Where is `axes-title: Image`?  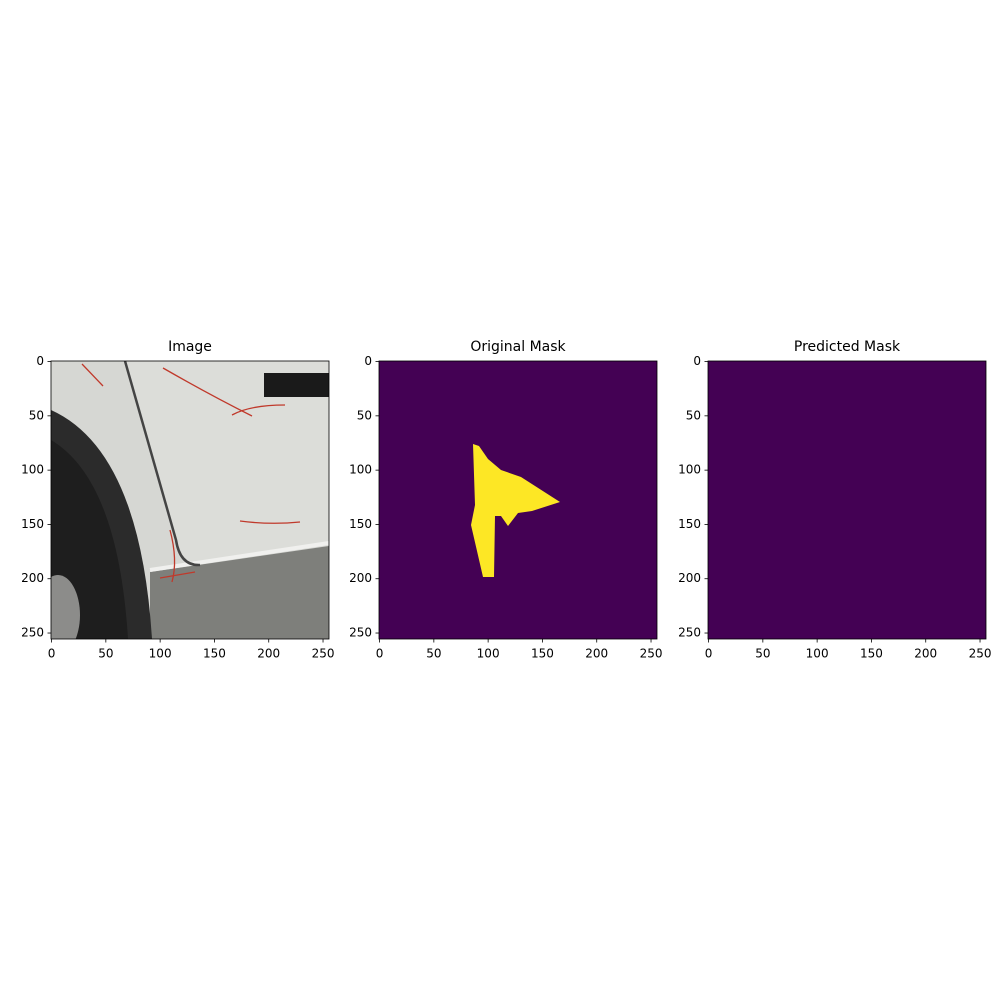
axes-title: Image is located at coordinates (190, 347).